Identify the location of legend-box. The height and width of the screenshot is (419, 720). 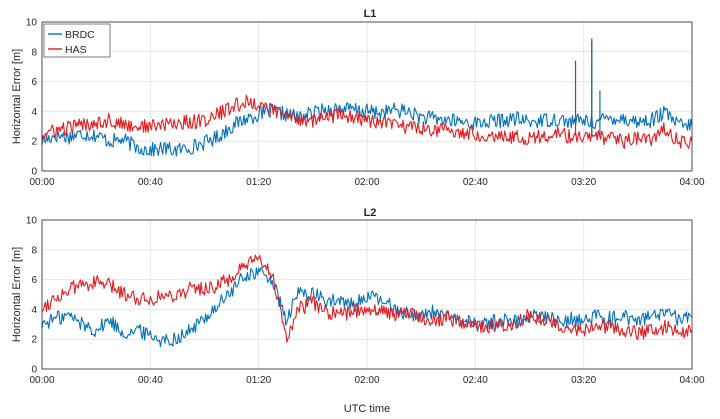
(77, 40).